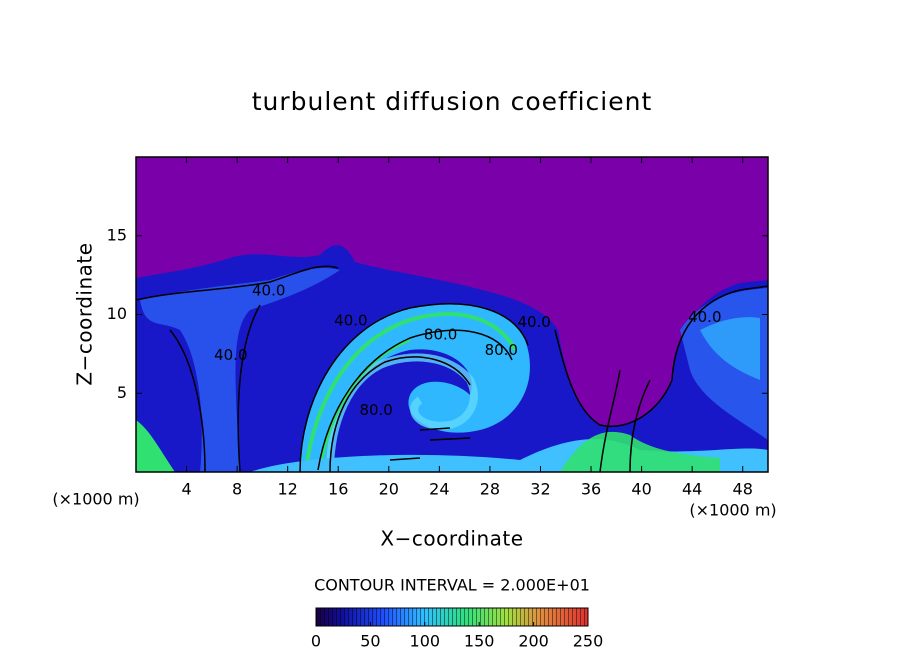  I want to click on x-tick-label: 12, so click(288, 489).